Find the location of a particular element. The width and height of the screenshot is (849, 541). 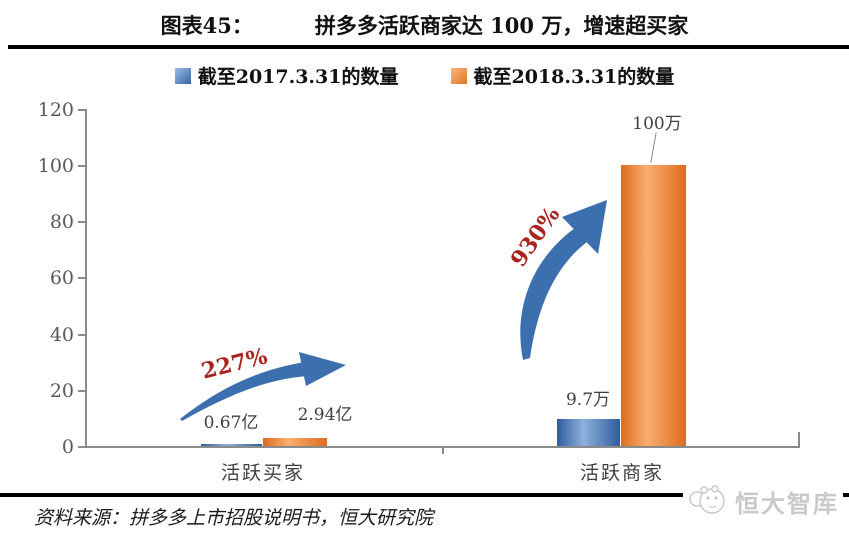

ytick-20: 20 is located at coordinates (61, 391).